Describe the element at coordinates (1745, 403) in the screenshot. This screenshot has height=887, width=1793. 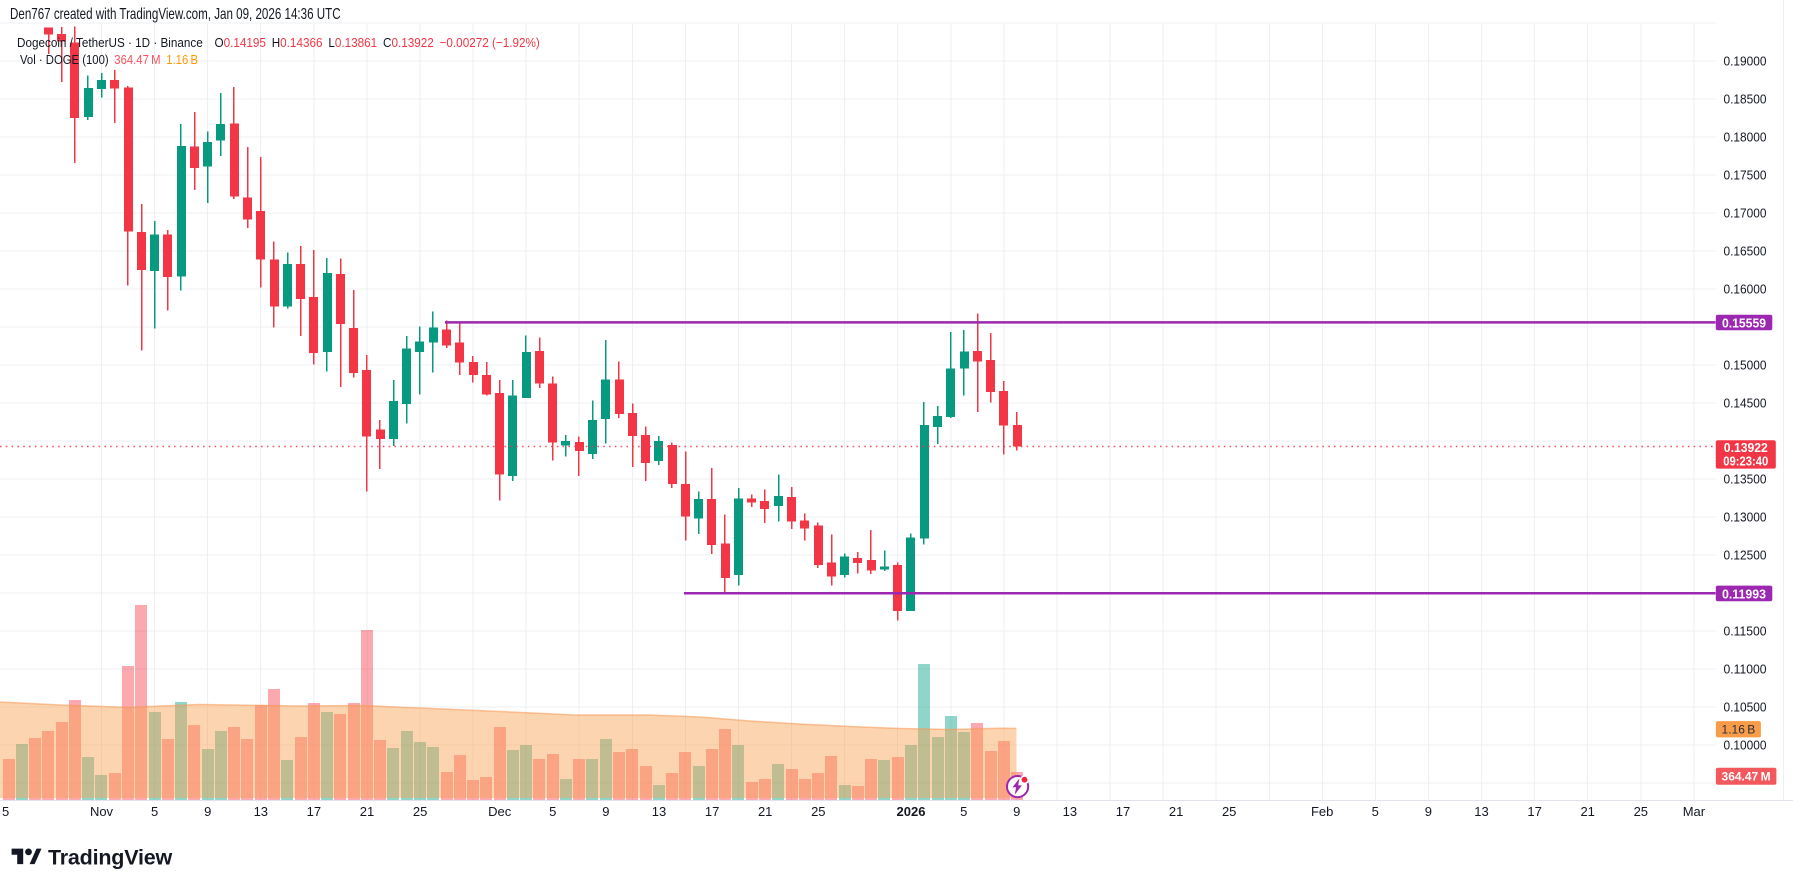
I see `svg-text: 0.14500` at that location.